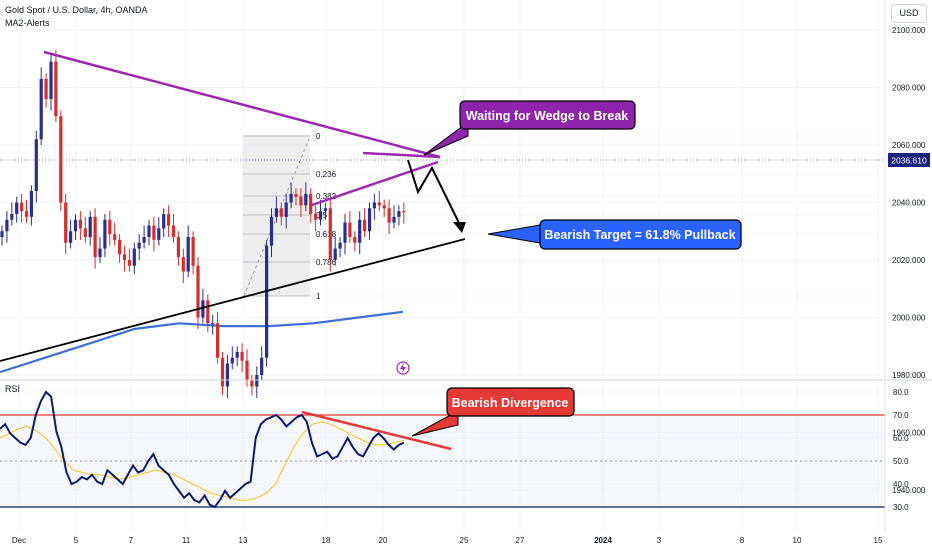 Image resolution: width=932 pixels, height=550 pixels. Describe the element at coordinates (909, 203) in the screenshot. I see `price-tick-label: 2040.000` at that location.